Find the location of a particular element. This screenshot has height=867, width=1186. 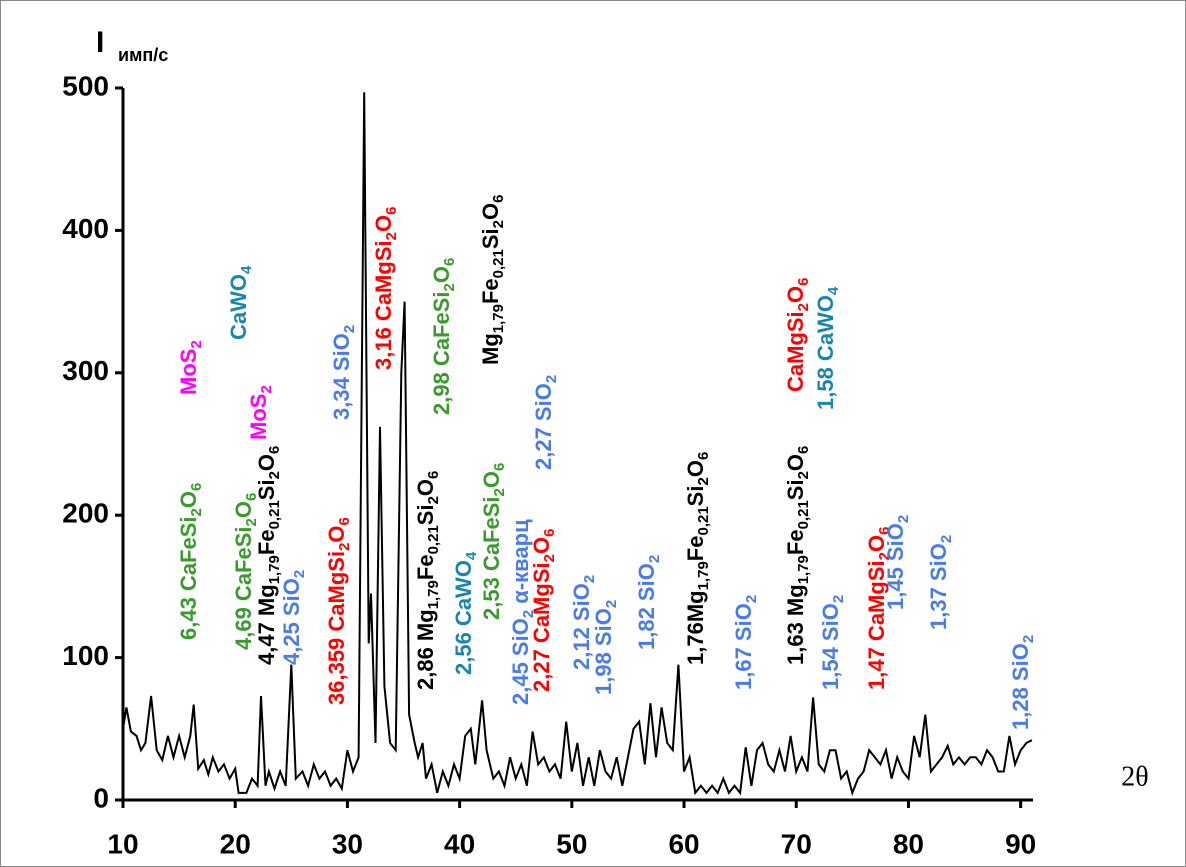

peak-annotation: 1,67 SiO2 is located at coordinates (745, 642).